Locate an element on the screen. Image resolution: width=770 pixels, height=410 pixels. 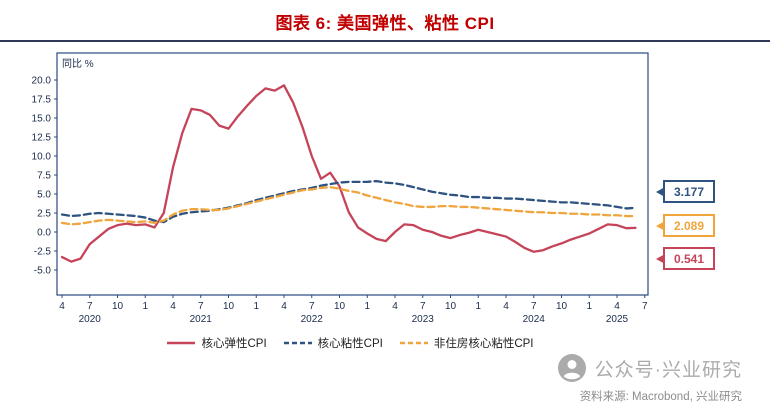
svg-text: -5.0 is located at coordinates (43, 271).